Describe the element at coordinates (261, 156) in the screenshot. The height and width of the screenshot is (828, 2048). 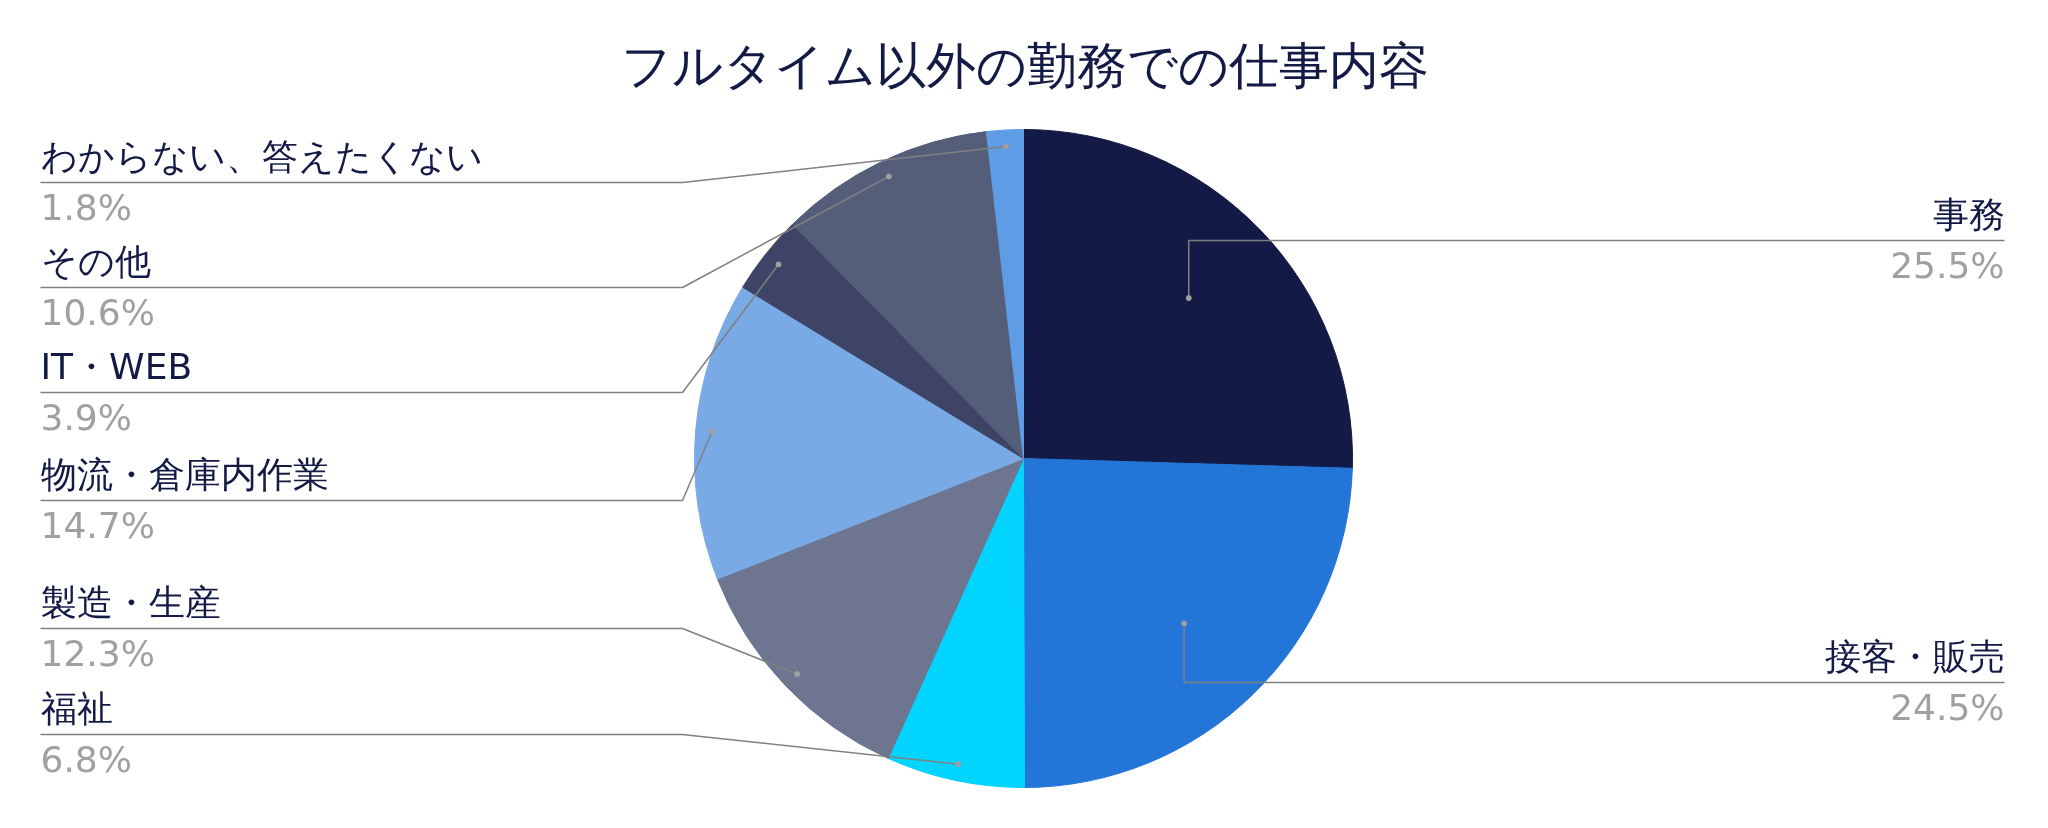
I see `slice-label: わからない、答えたくない` at that location.